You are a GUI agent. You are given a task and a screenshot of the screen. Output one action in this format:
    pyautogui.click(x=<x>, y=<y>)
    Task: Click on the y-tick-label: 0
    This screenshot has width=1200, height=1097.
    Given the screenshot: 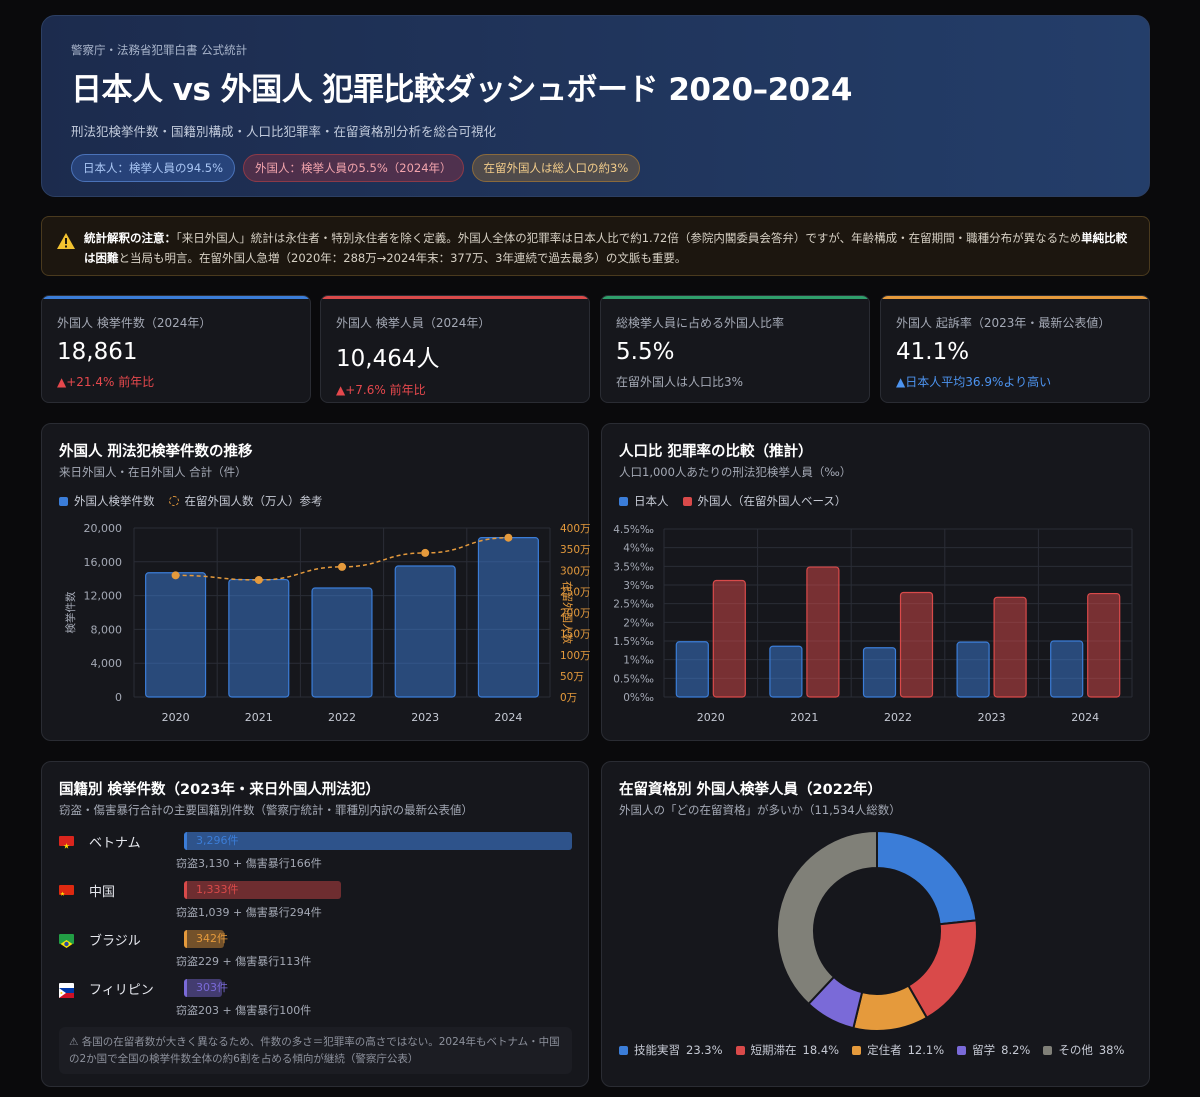 What is the action you would take?
    pyautogui.click(x=118, y=697)
    